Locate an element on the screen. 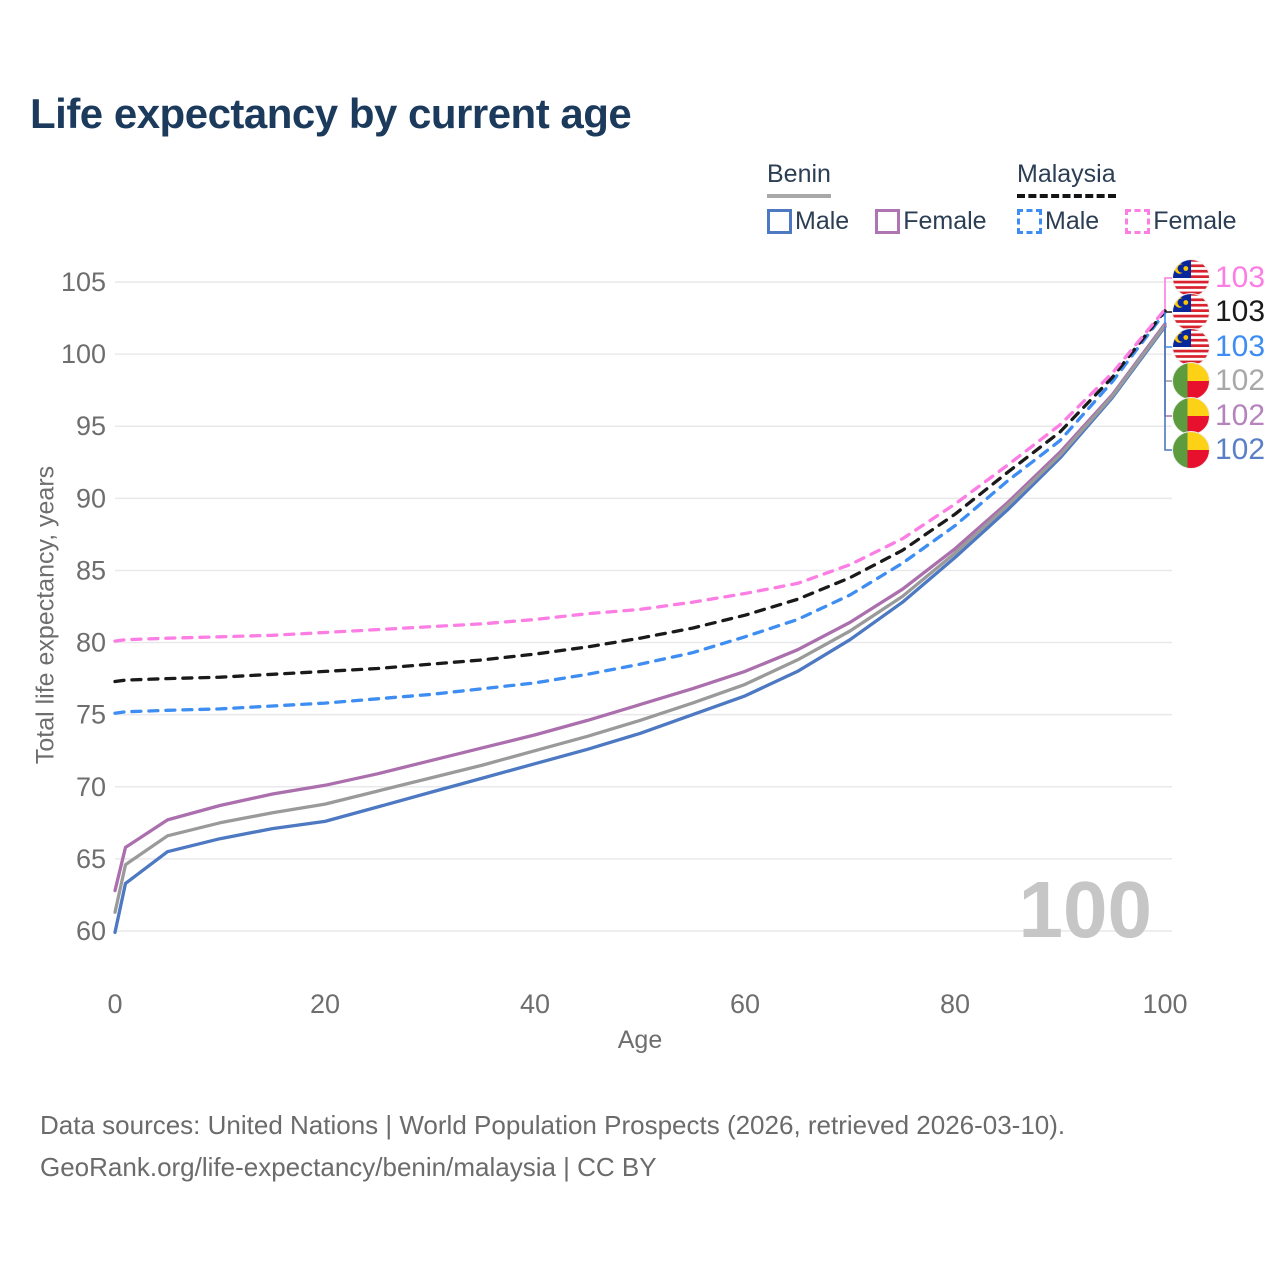  x-tick-40: 40 is located at coordinates (535, 1004).